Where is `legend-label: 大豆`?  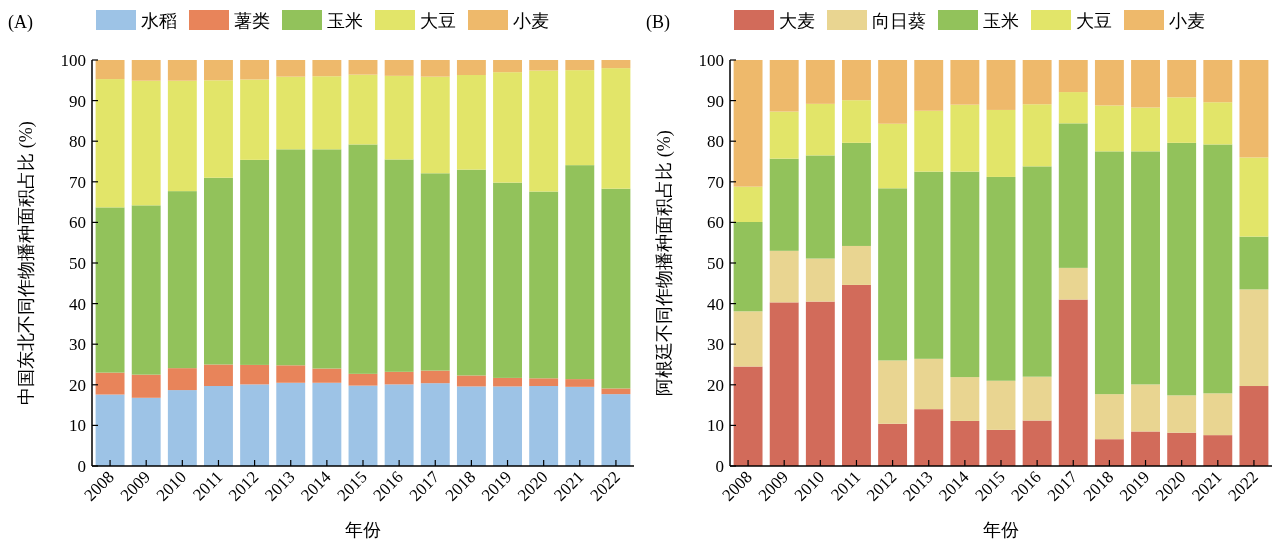
legend-label: 大豆 is located at coordinates (1094, 21).